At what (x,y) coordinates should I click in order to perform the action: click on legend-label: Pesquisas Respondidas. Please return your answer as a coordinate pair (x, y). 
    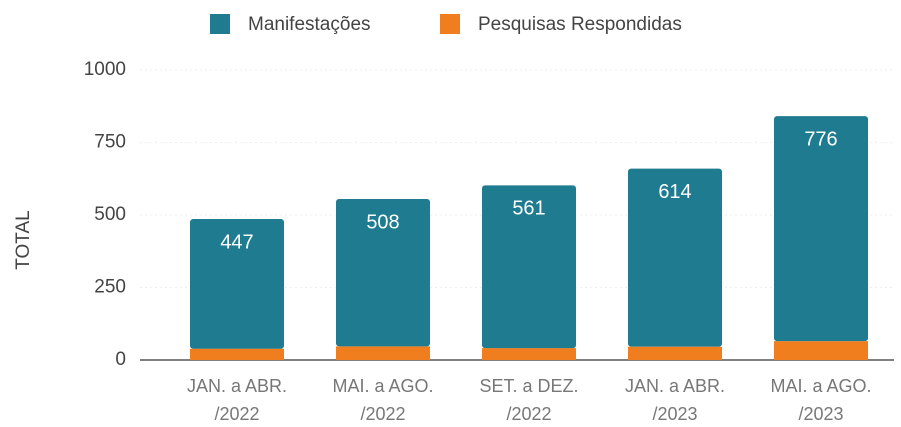
    Looking at the image, I should click on (580, 24).